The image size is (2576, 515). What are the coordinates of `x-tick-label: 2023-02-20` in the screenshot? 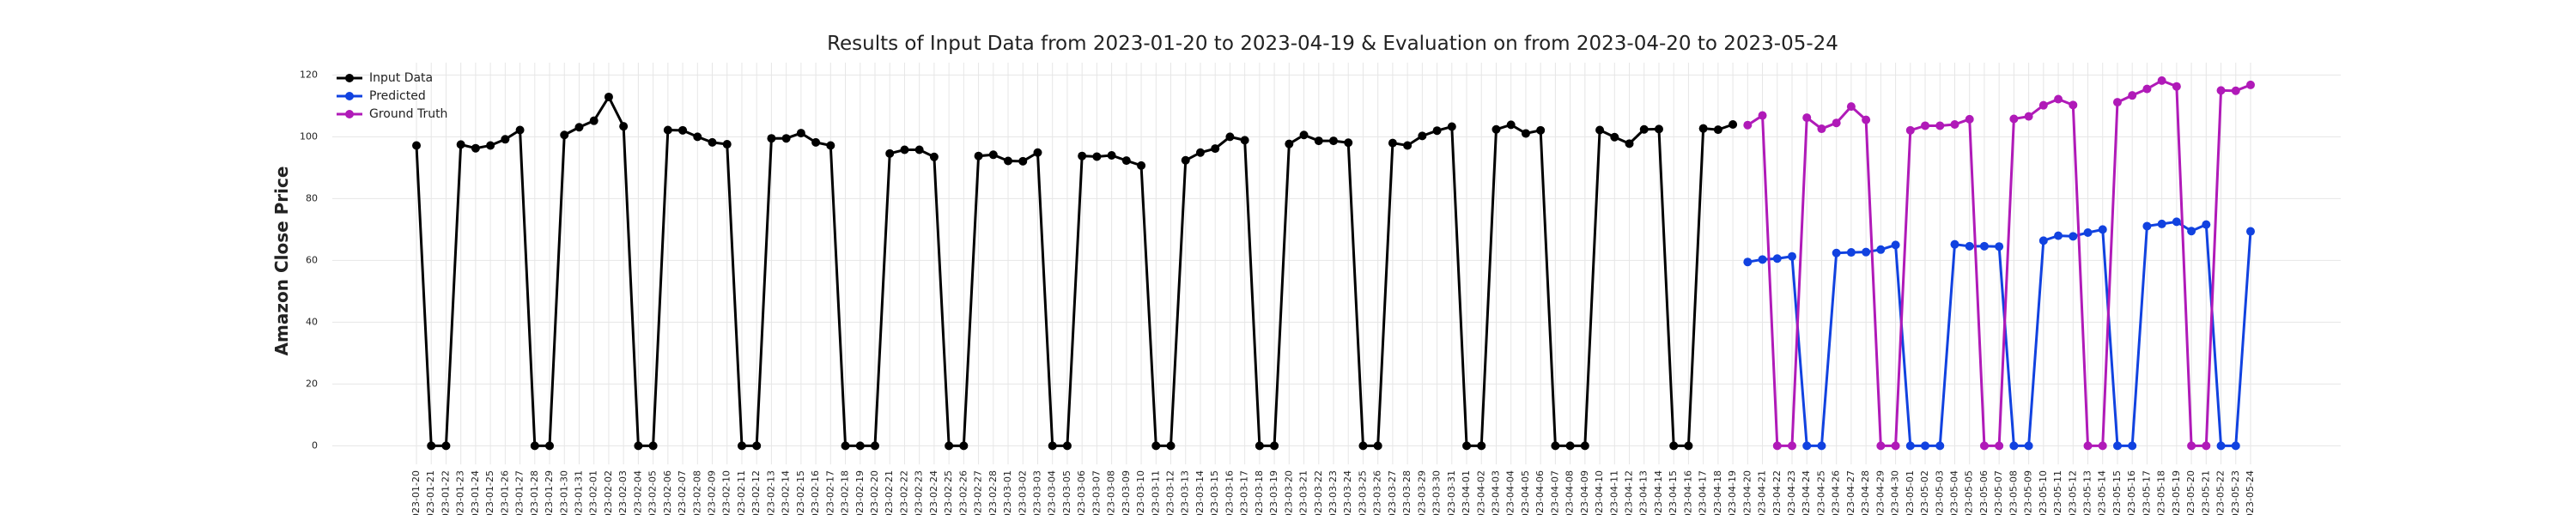 It's located at (874, 492).